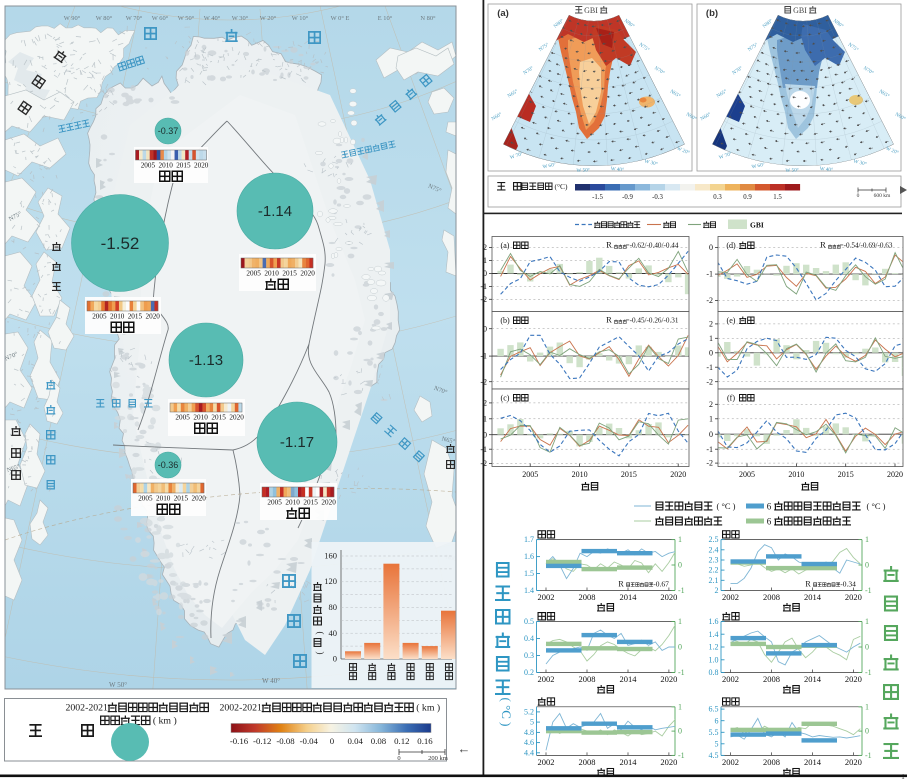  I want to click on svg-text: -0.12, so click(262, 741).